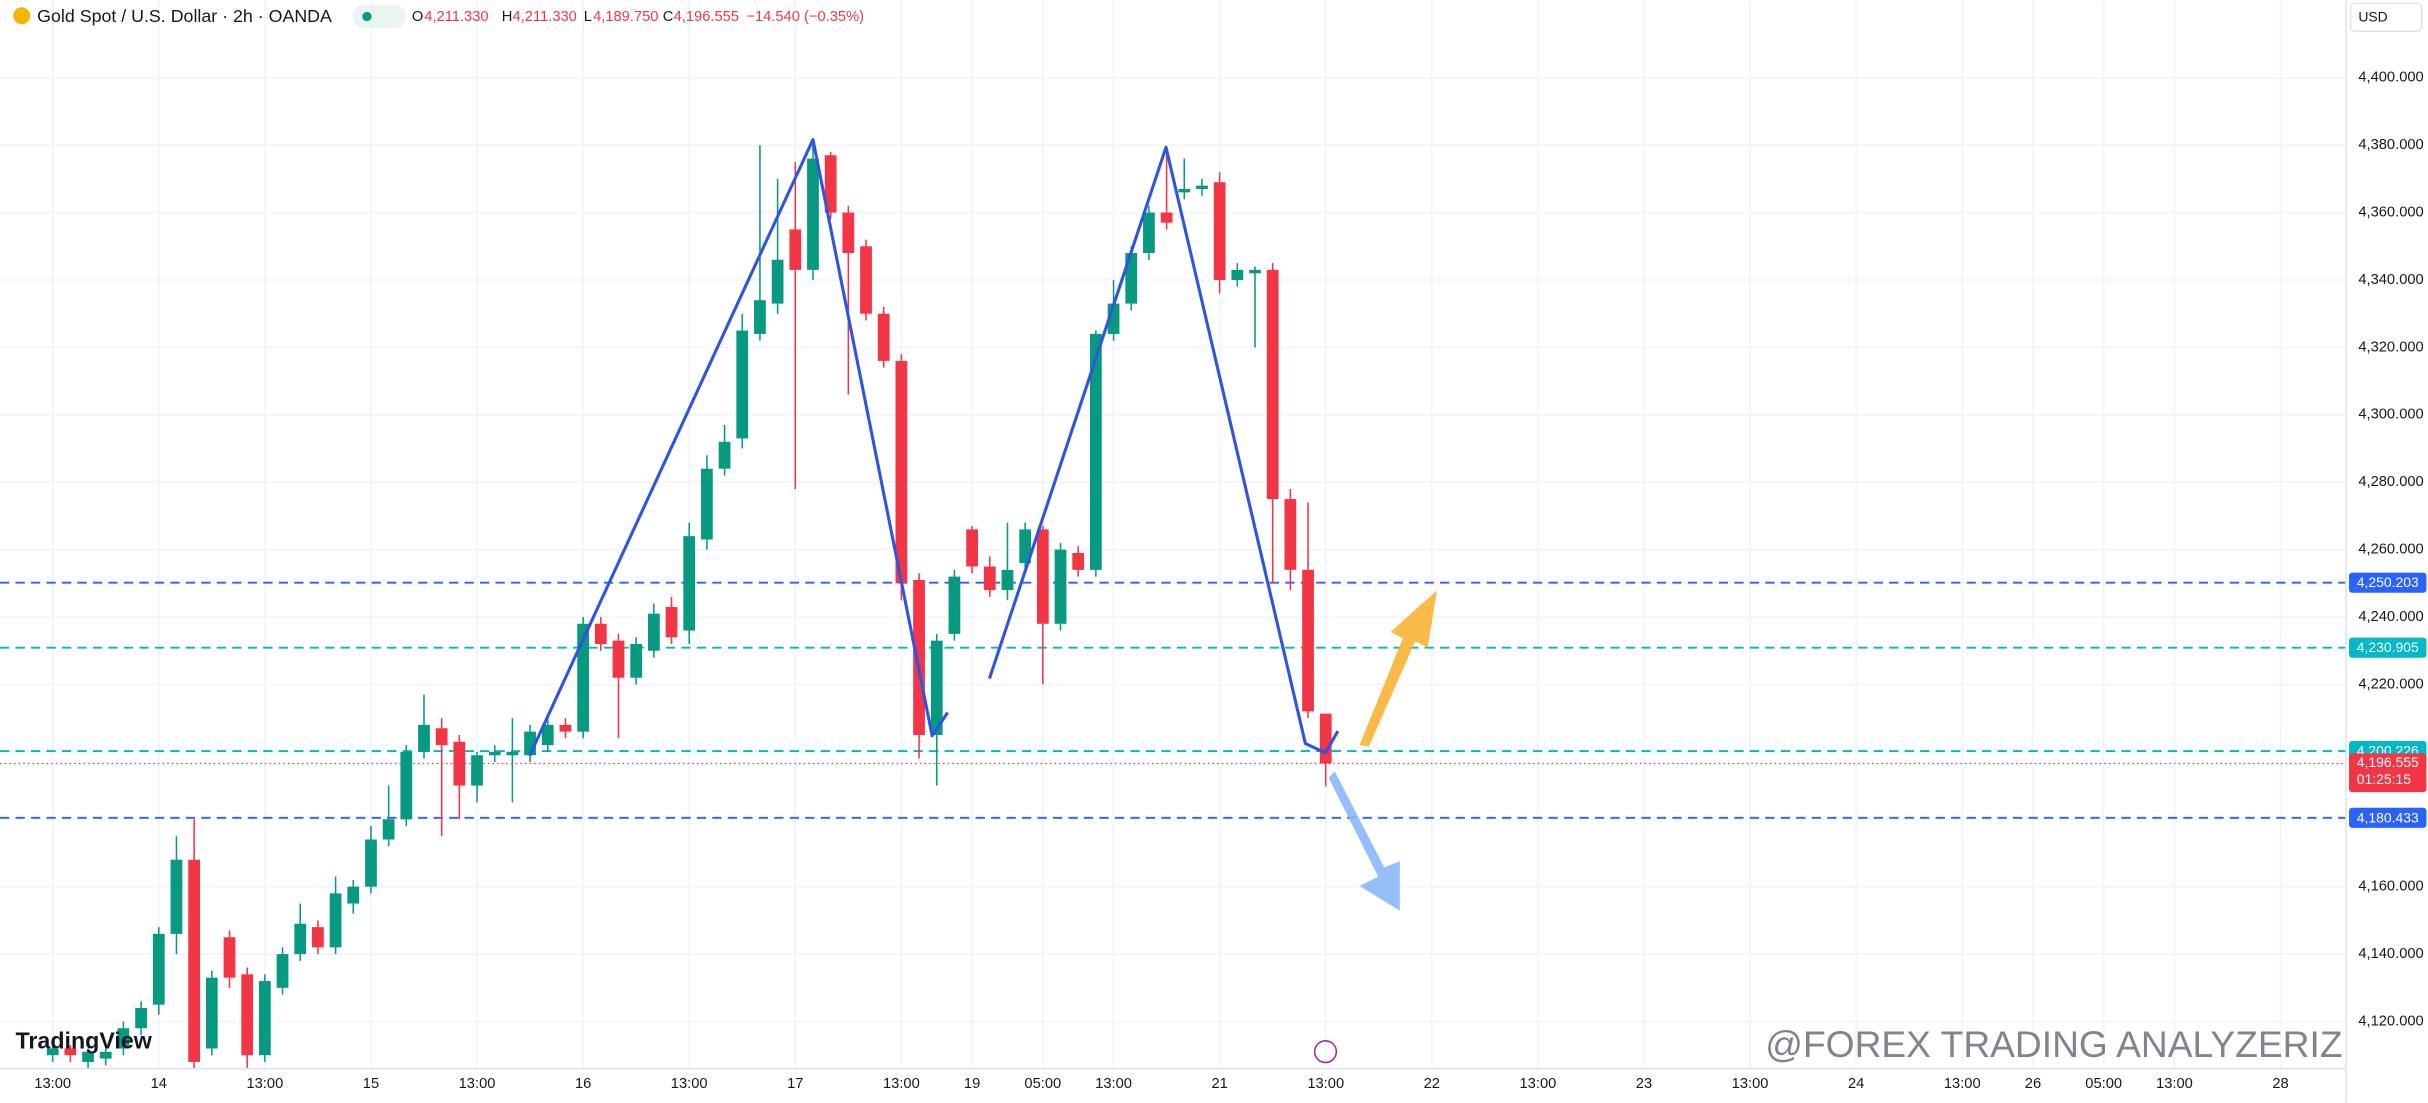 The height and width of the screenshot is (1103, 2428). Describe the element at coordinates (379, 16) in the screenshot. I see `status-pill` at that location.